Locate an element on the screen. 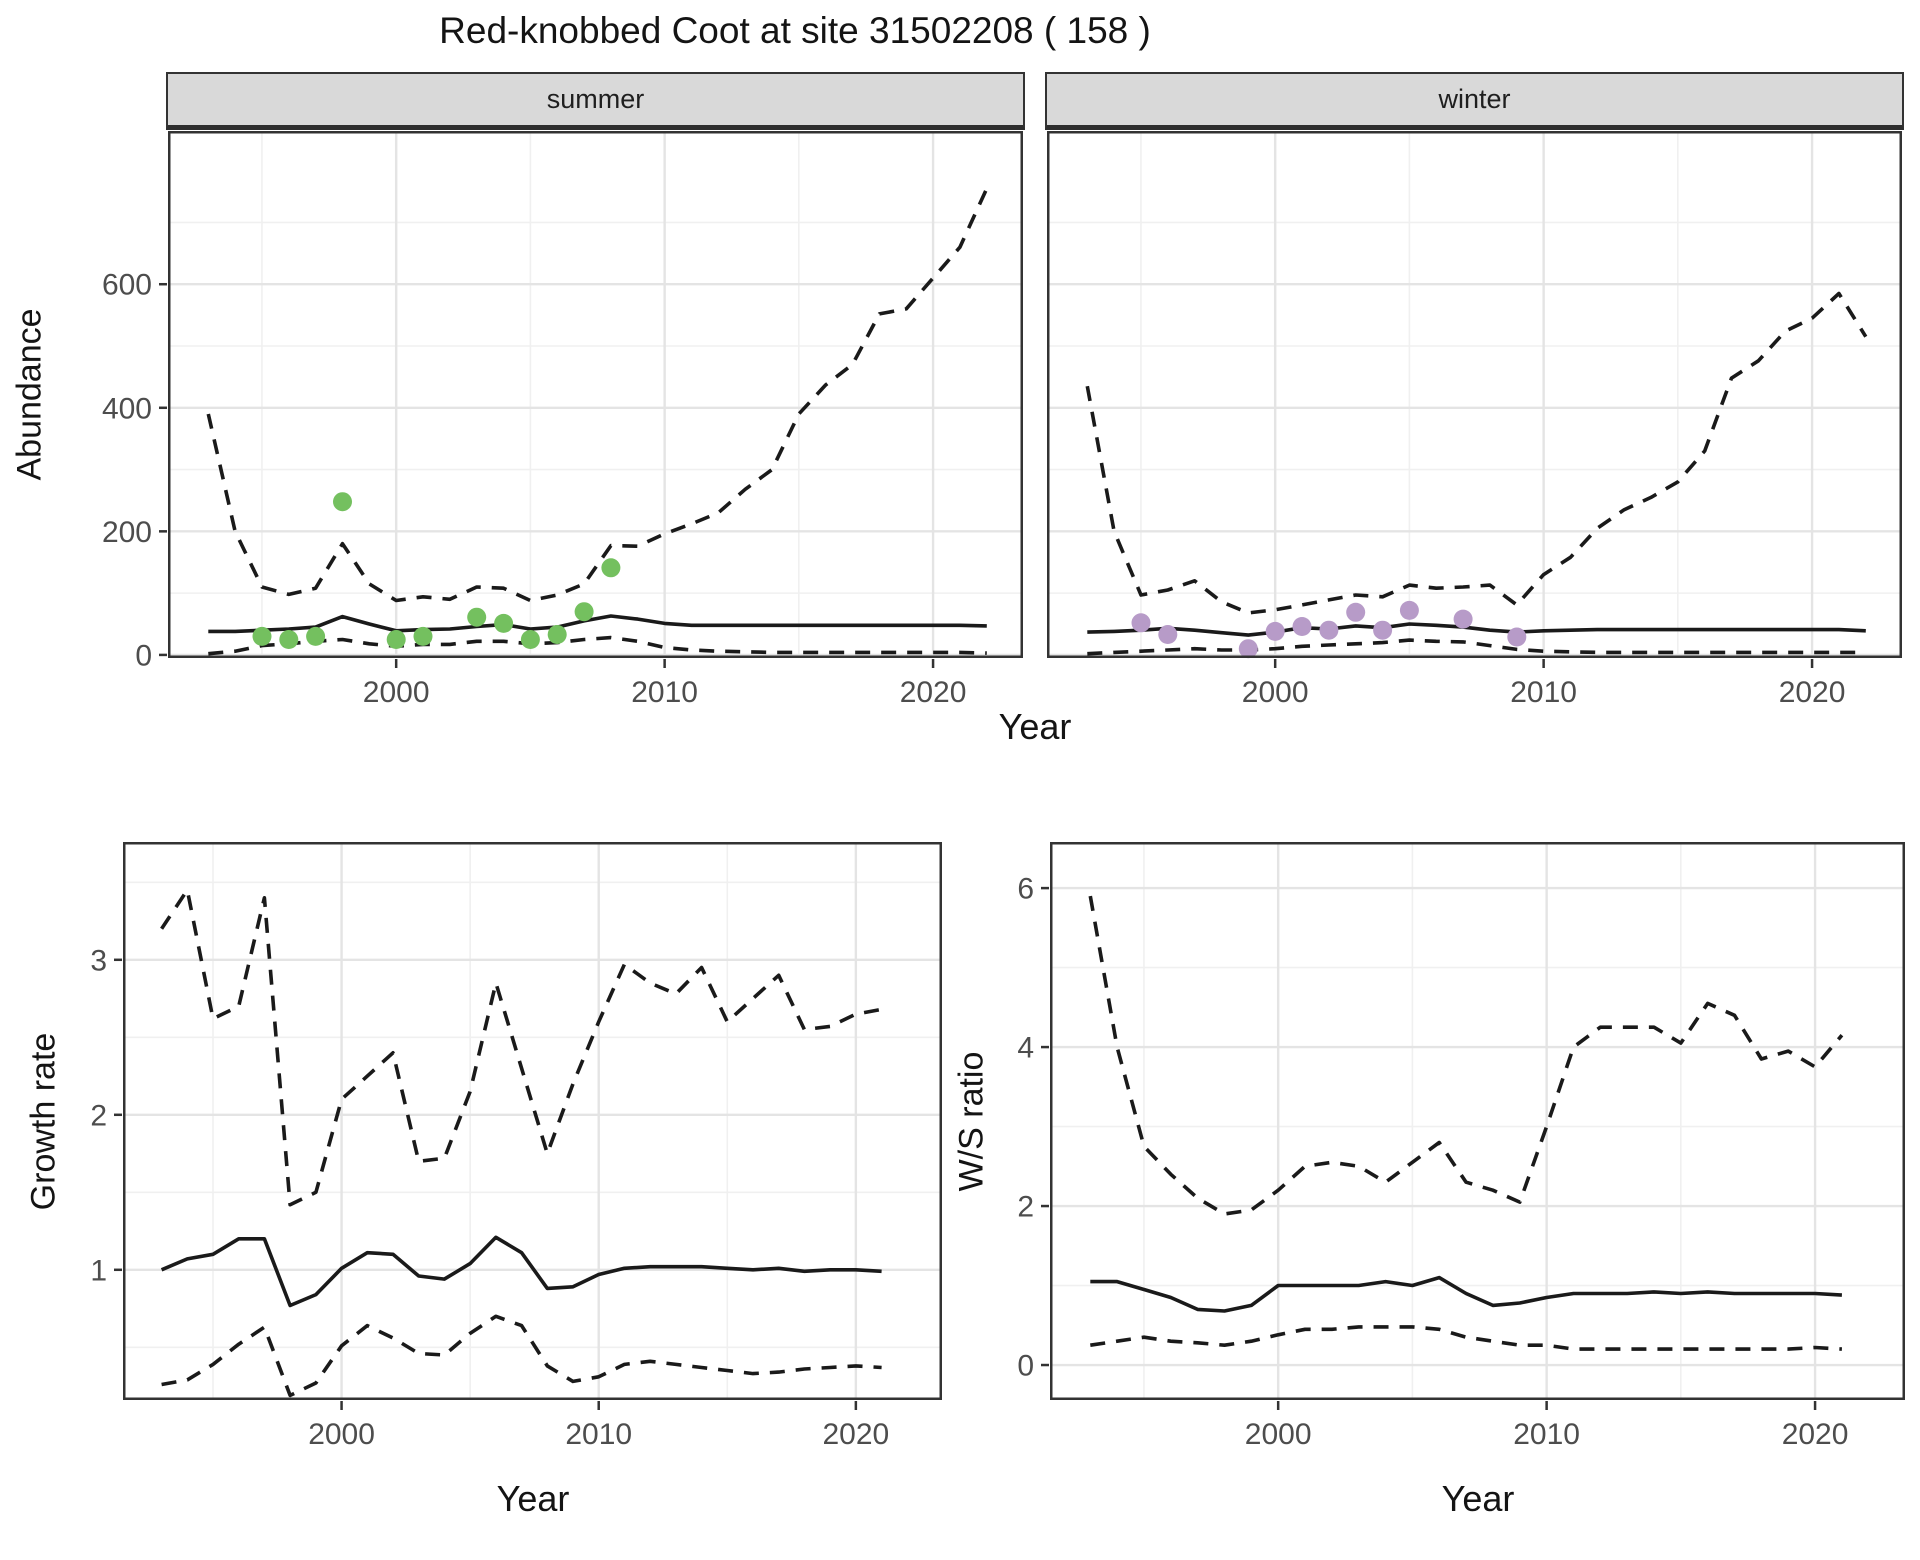 This screenshot has width=1920, height=1560. year-axis-title-bottom-left: Year is located at coordinates (533, 1498).